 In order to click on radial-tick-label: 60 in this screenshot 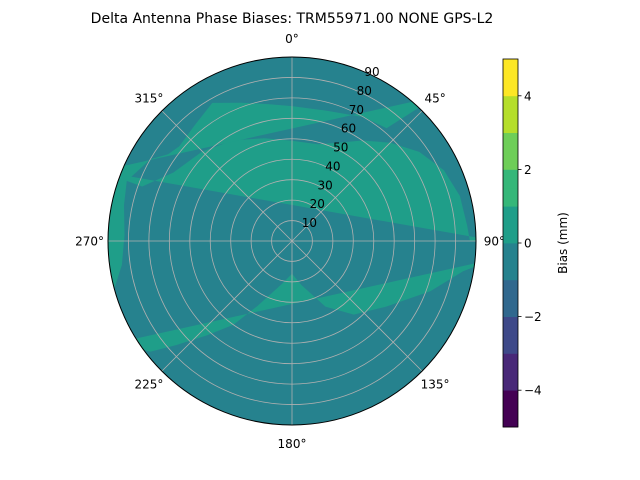, I will do `click(348, 129)`.